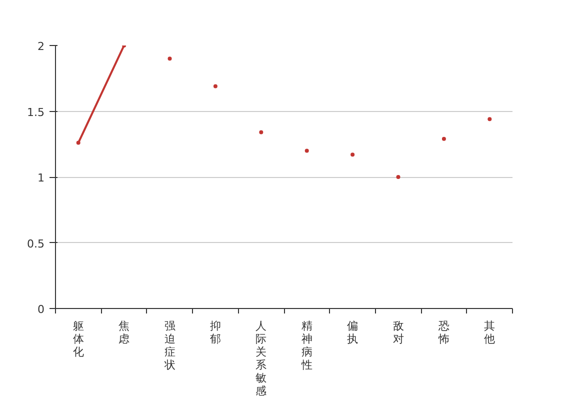  I want to click on y-tick-label: 2, so click(41, 46).